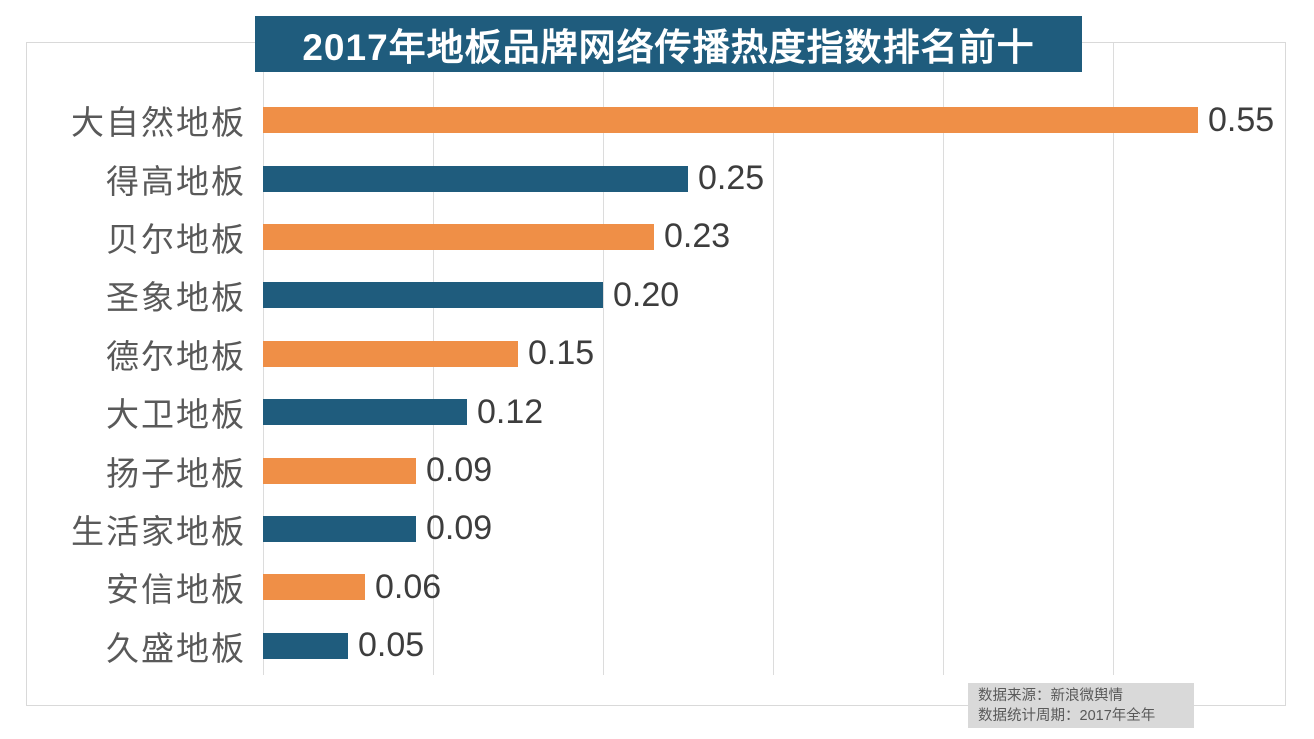  Describe the element at coordinates (1241, 119) in the screenshot. I see `value-label: 0.55` at that location.